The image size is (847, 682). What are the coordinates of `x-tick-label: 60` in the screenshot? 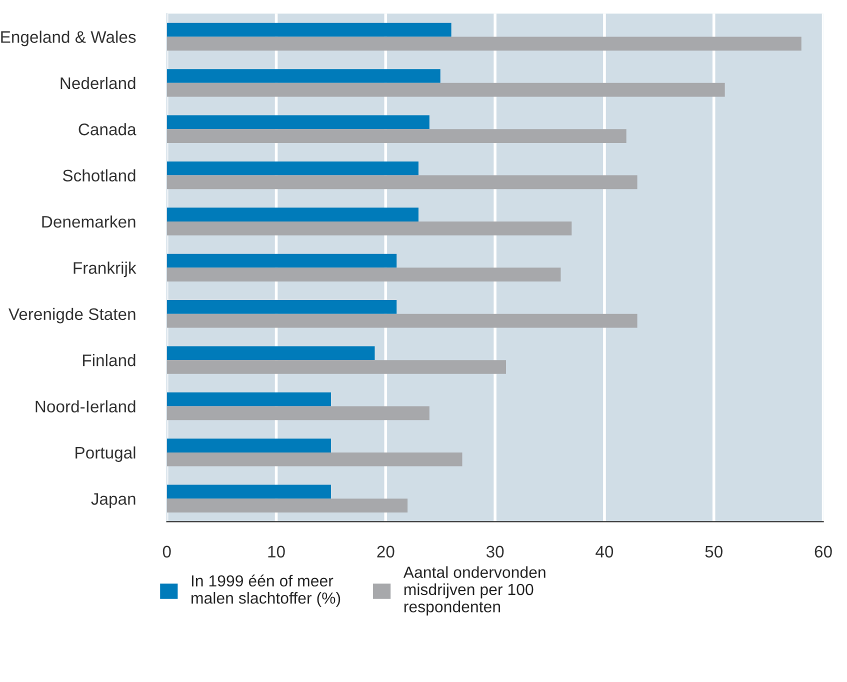 It's located at (823, 552).